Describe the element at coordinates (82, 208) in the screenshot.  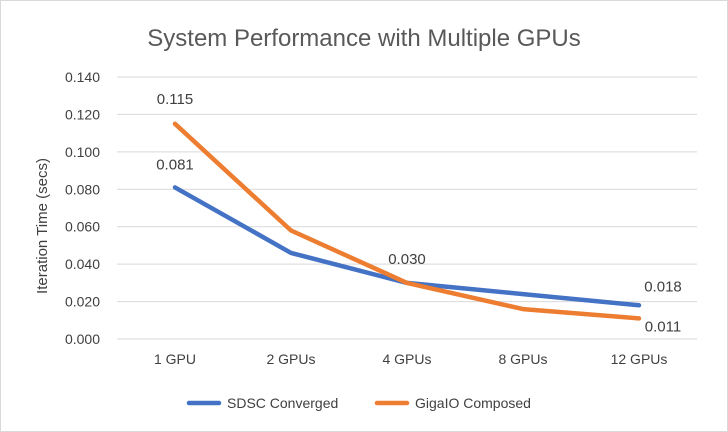
I see `y-axis-ticks: 0.000 0.020 0.040 0.060 0.080 0.100 0.120 0.140` at that location.